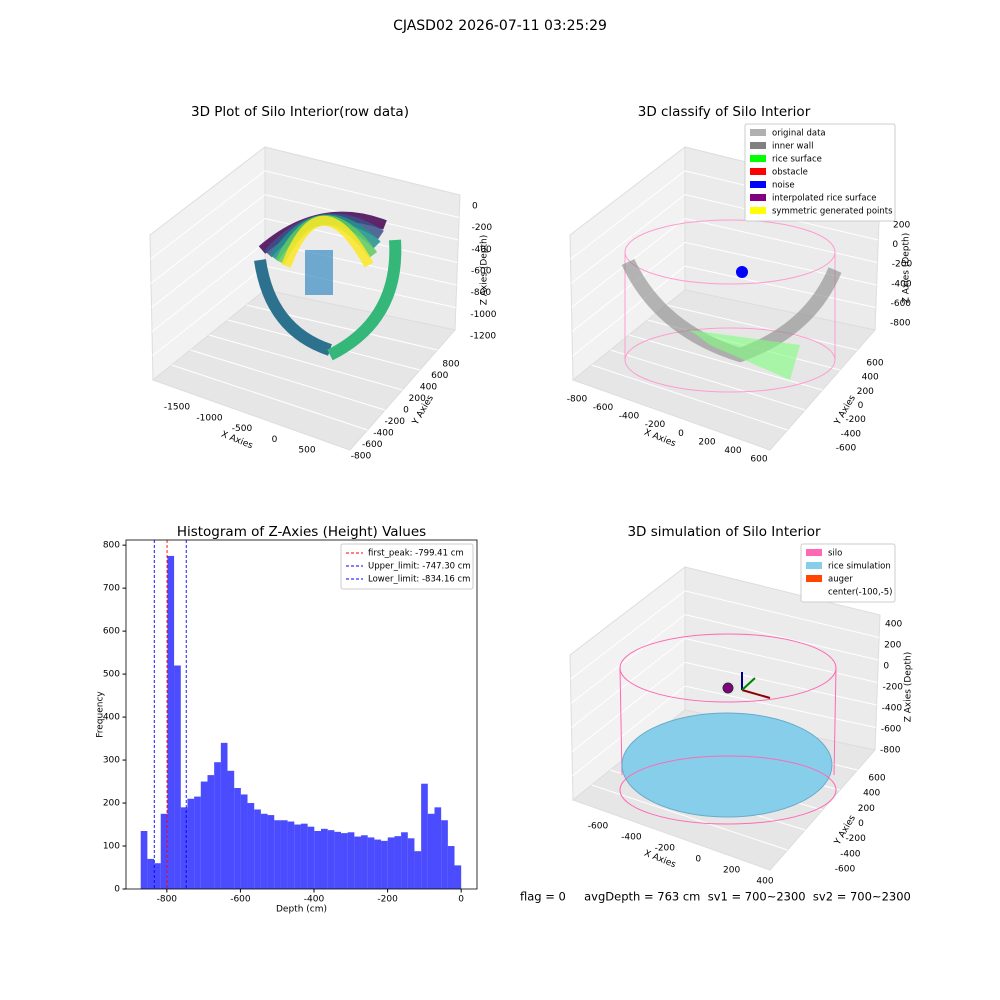 The image size is (1000, 1000). What do you see at coordinates (756, 694) in the screenshot?
I see `auger-axis` at bounding box center [756, 694].